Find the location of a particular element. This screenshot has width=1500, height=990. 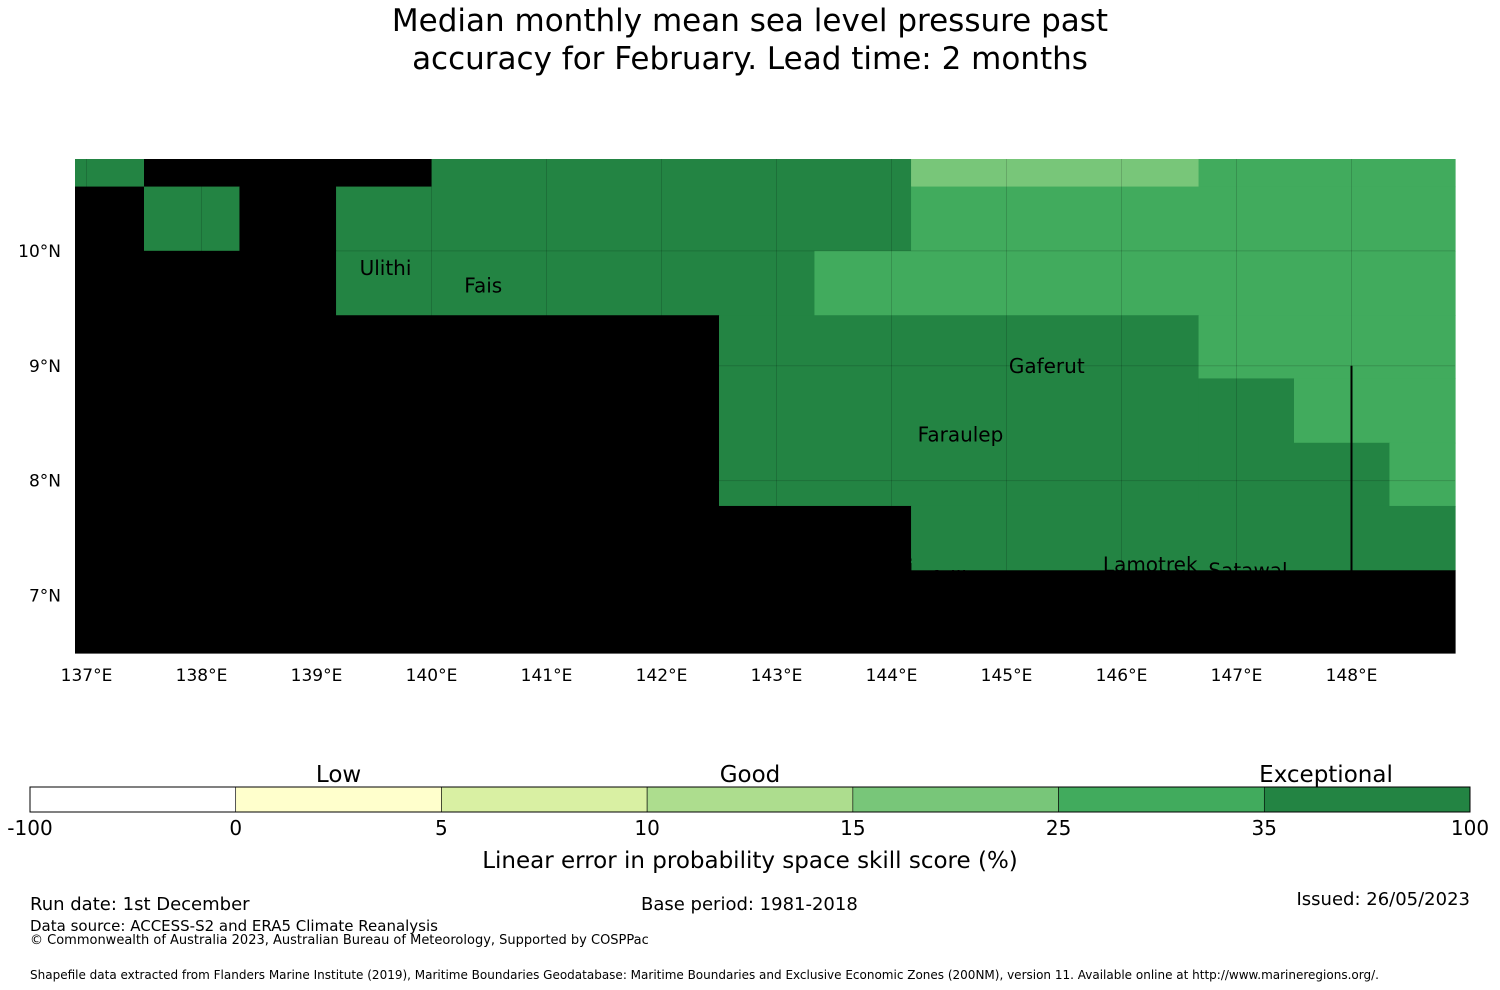

colorbar-tick: 0 is located at coordinates (235, 828).